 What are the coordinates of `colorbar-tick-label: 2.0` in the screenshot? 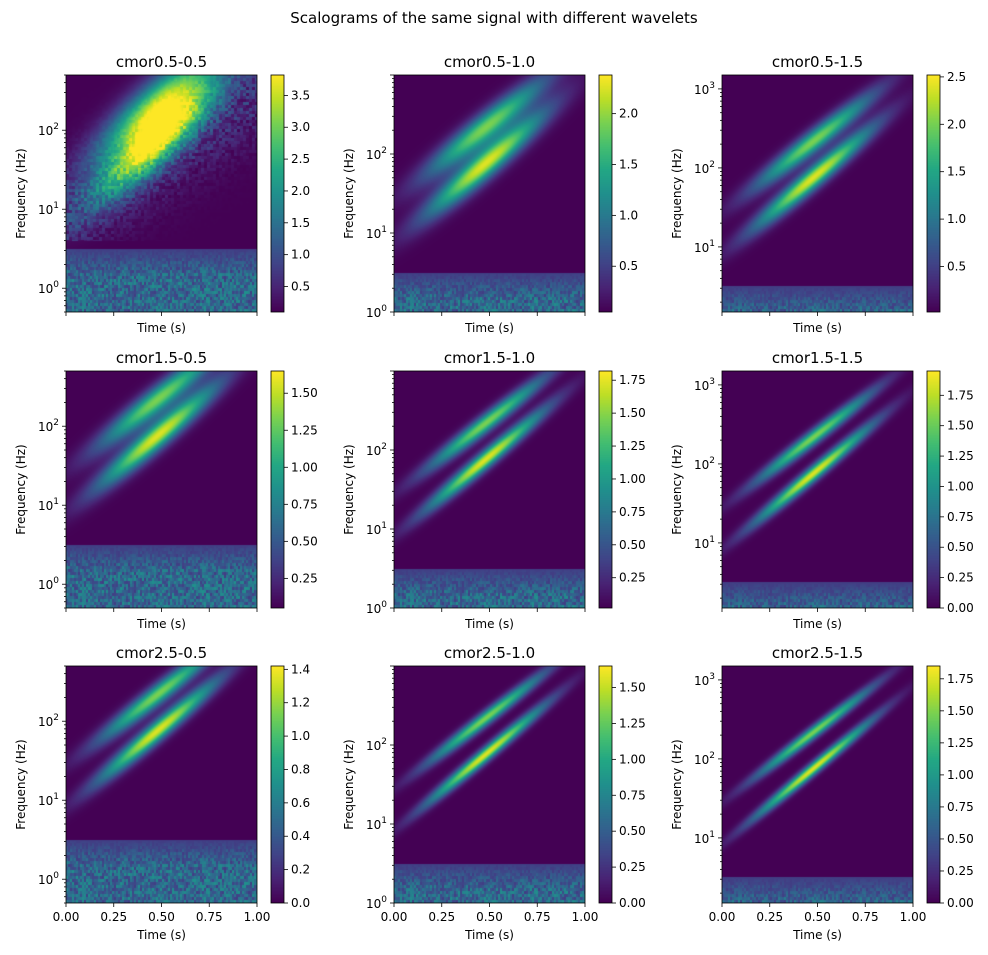 It's located at (628, 114).